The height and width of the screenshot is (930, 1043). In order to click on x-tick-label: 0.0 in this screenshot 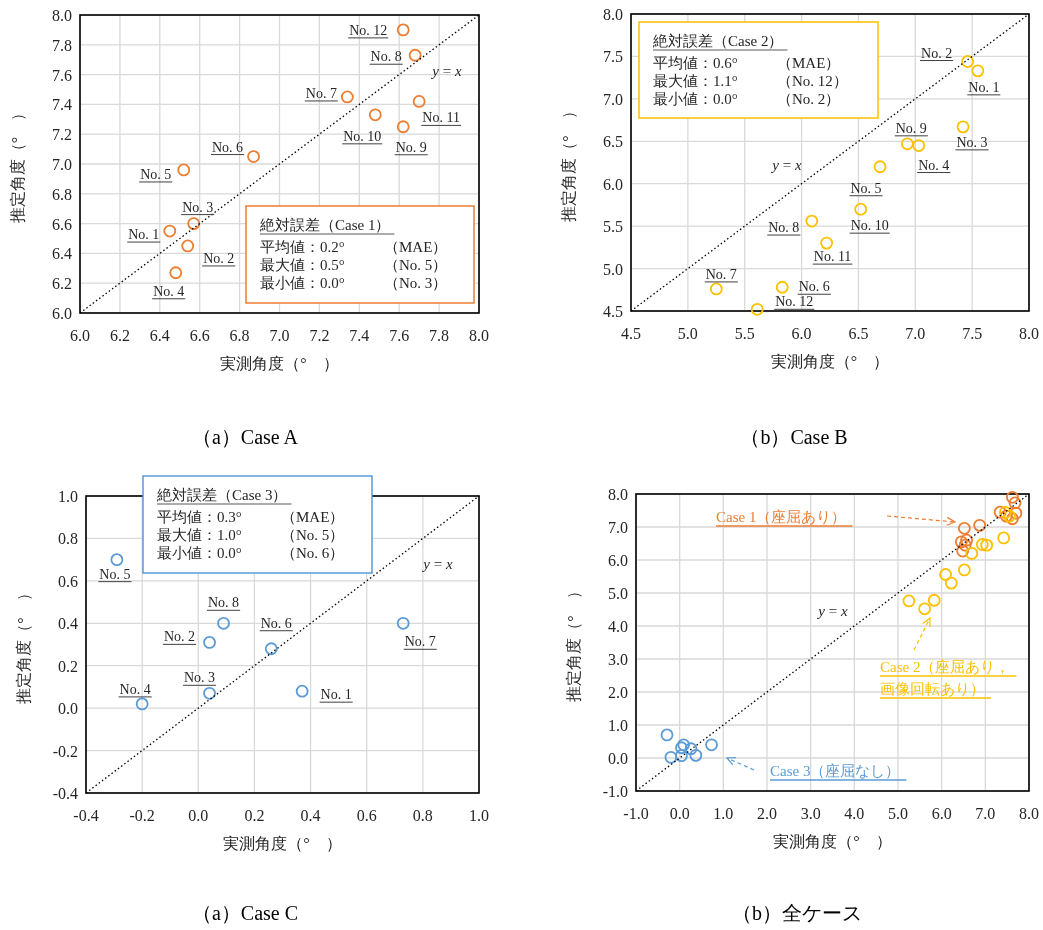, I will do `click(198, 815)`.